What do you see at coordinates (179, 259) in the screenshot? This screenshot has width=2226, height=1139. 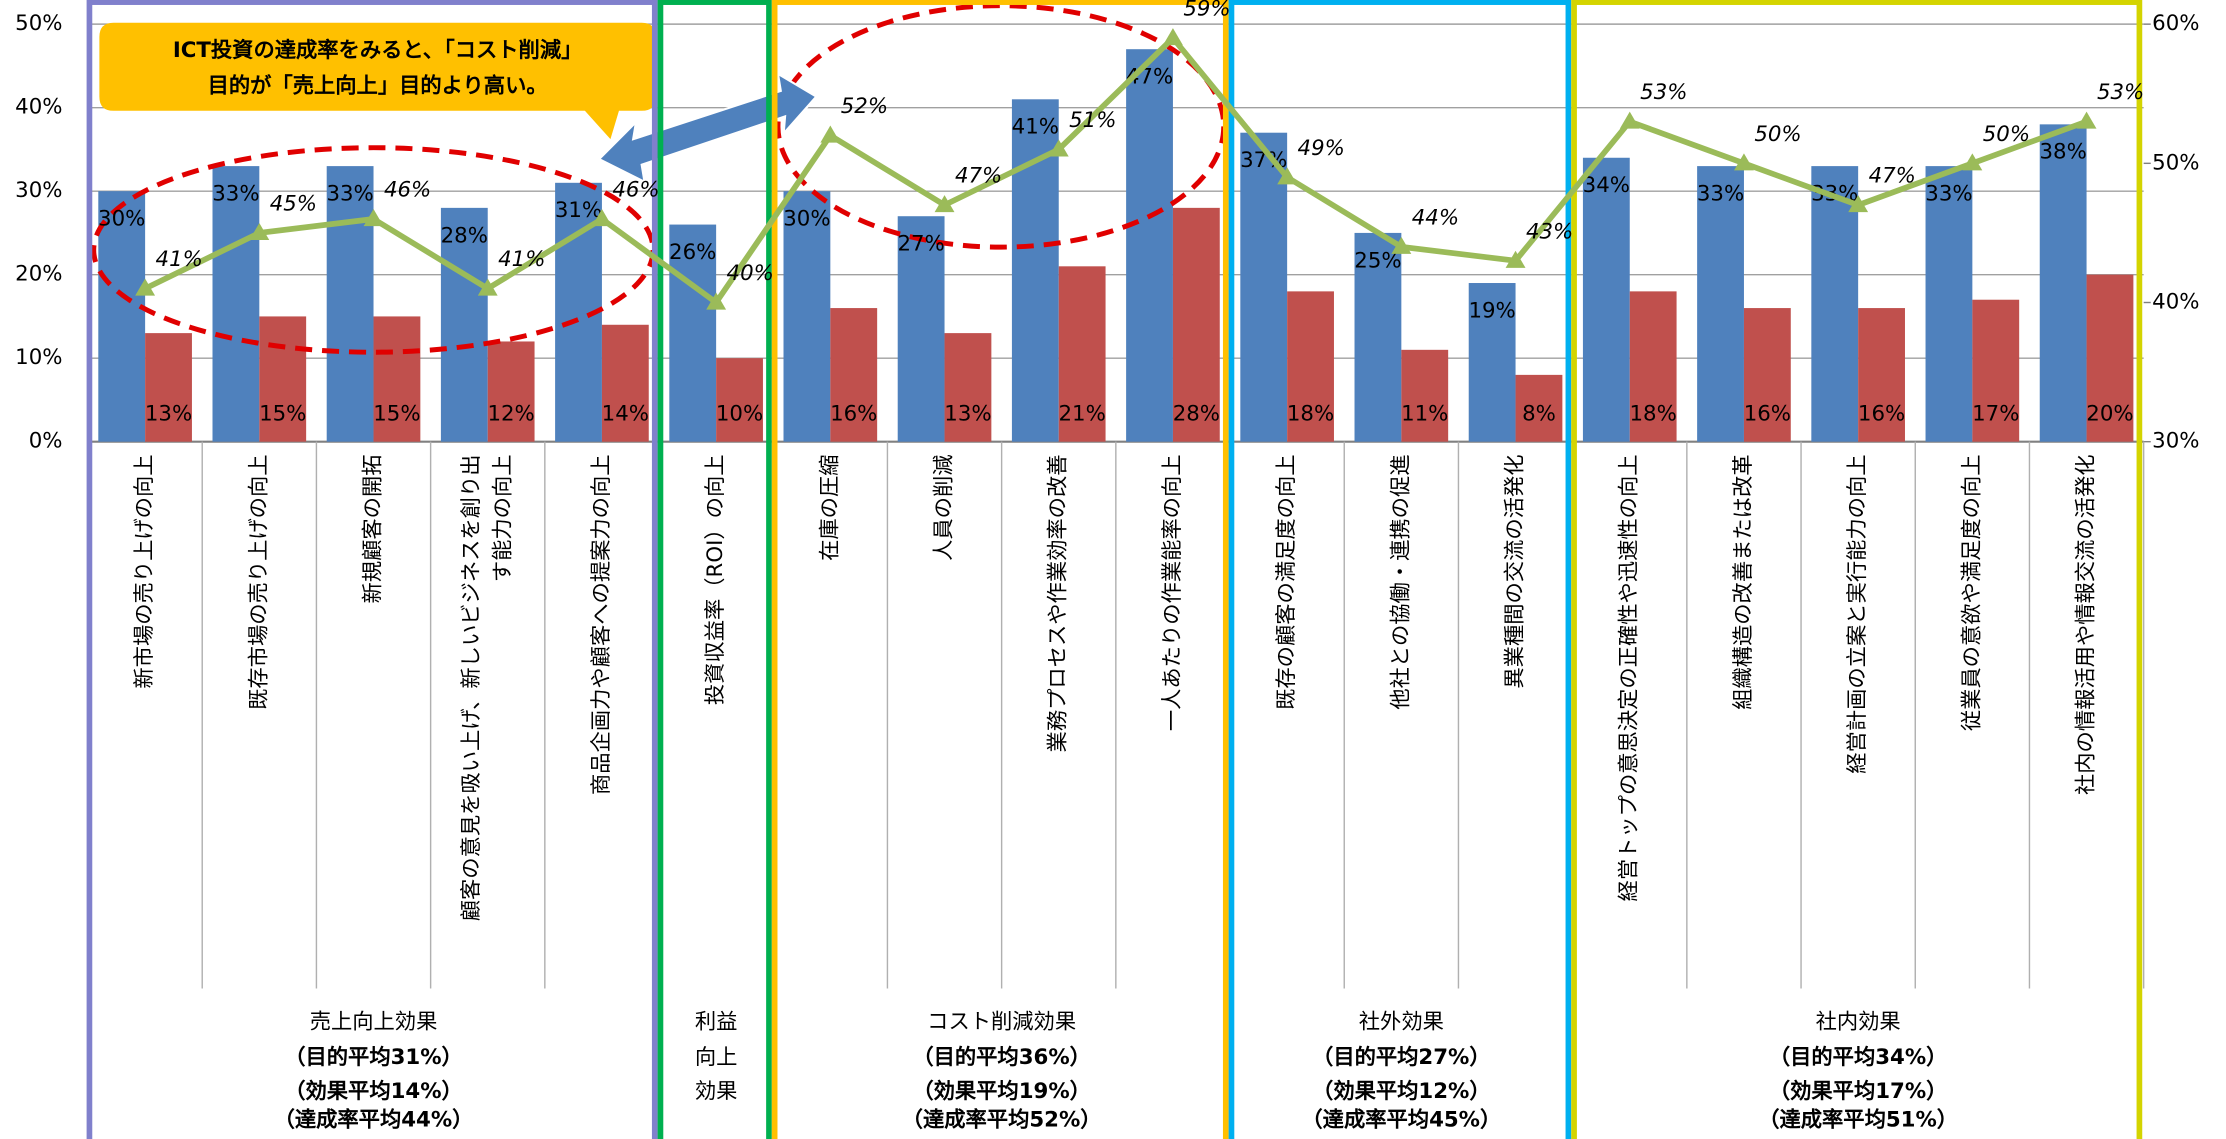 I see `value-label: 41%` at bounding box center [179, 259].